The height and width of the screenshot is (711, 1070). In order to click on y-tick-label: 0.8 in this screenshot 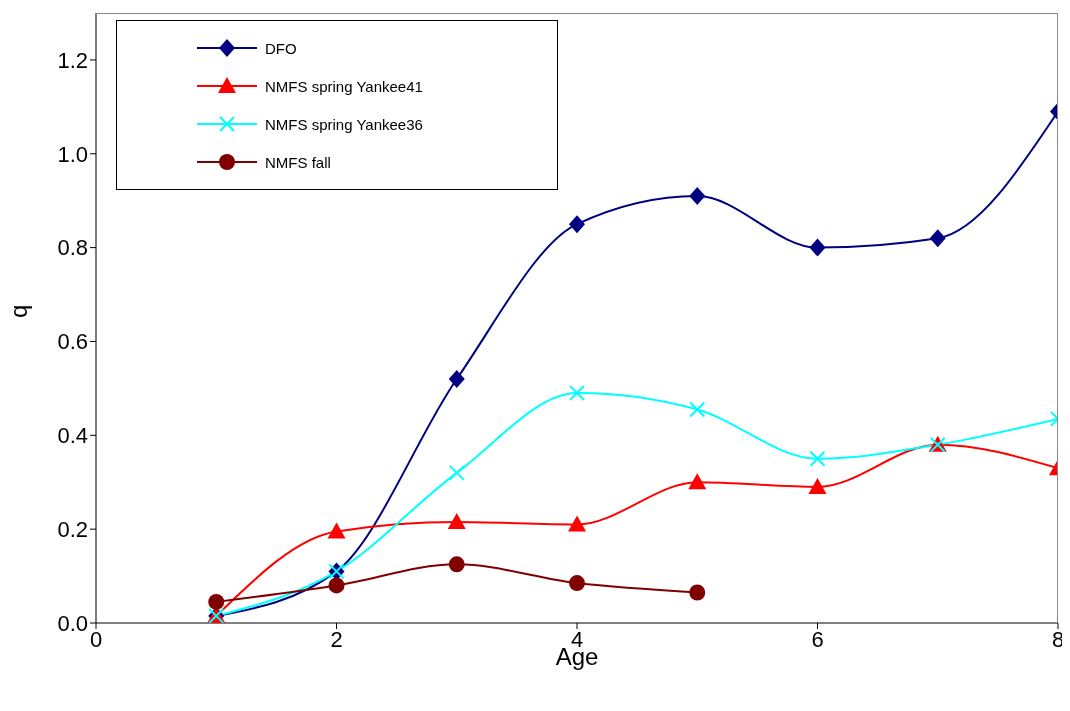, I will do `click(72, 248)`.